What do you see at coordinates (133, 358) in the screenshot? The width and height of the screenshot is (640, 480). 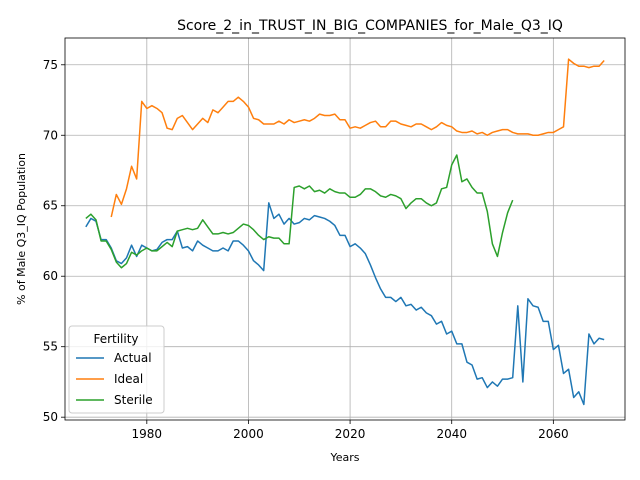 I see `legend-label-actual: Actual` at bounding box center [133, 358].